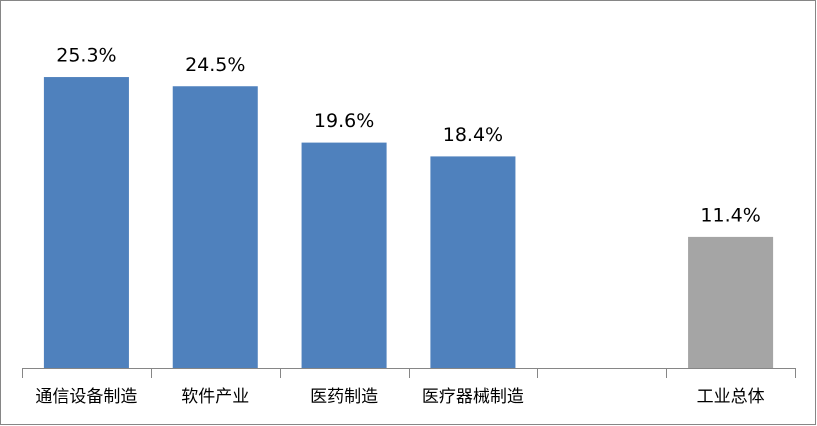 The height and width of the screenshot is (426, 817). Describe the element at coordinates (473, 135) in the screenshot. I see `data-label: 18.4%` at that location.